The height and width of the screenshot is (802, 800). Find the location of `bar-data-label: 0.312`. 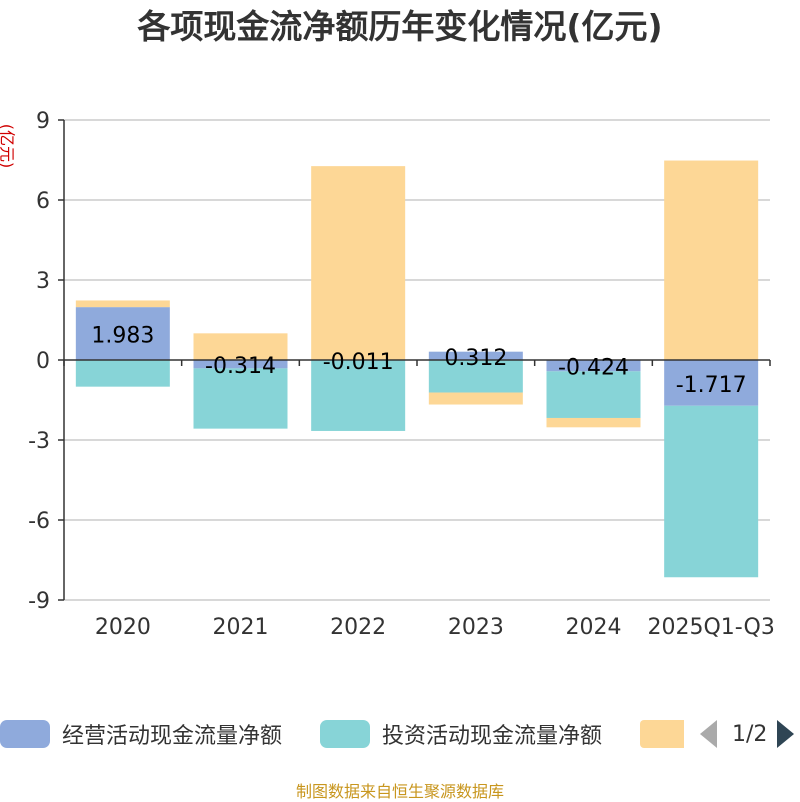

bar-data-label: 0.312 is located at coordinates (475, 358).